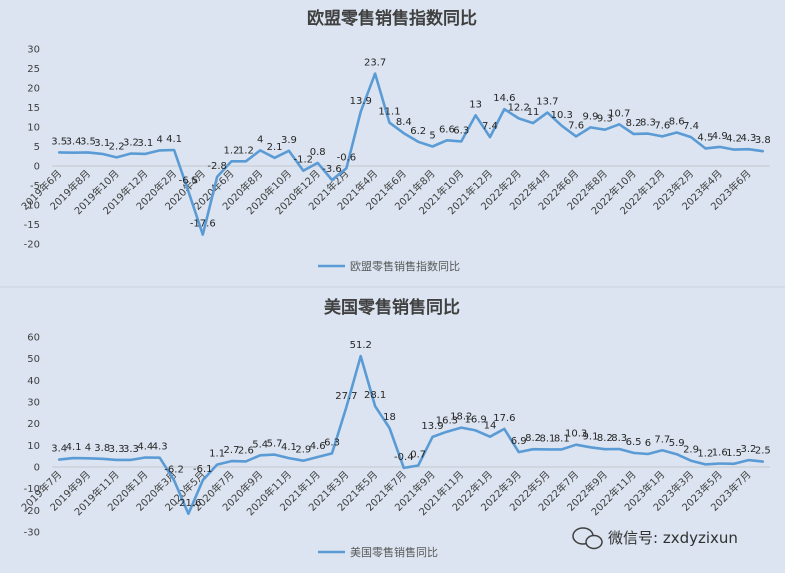 Image resolution: width=785 pixels, height=573 pixels. I want to click on us-data-label: 14, so click(490, 426).